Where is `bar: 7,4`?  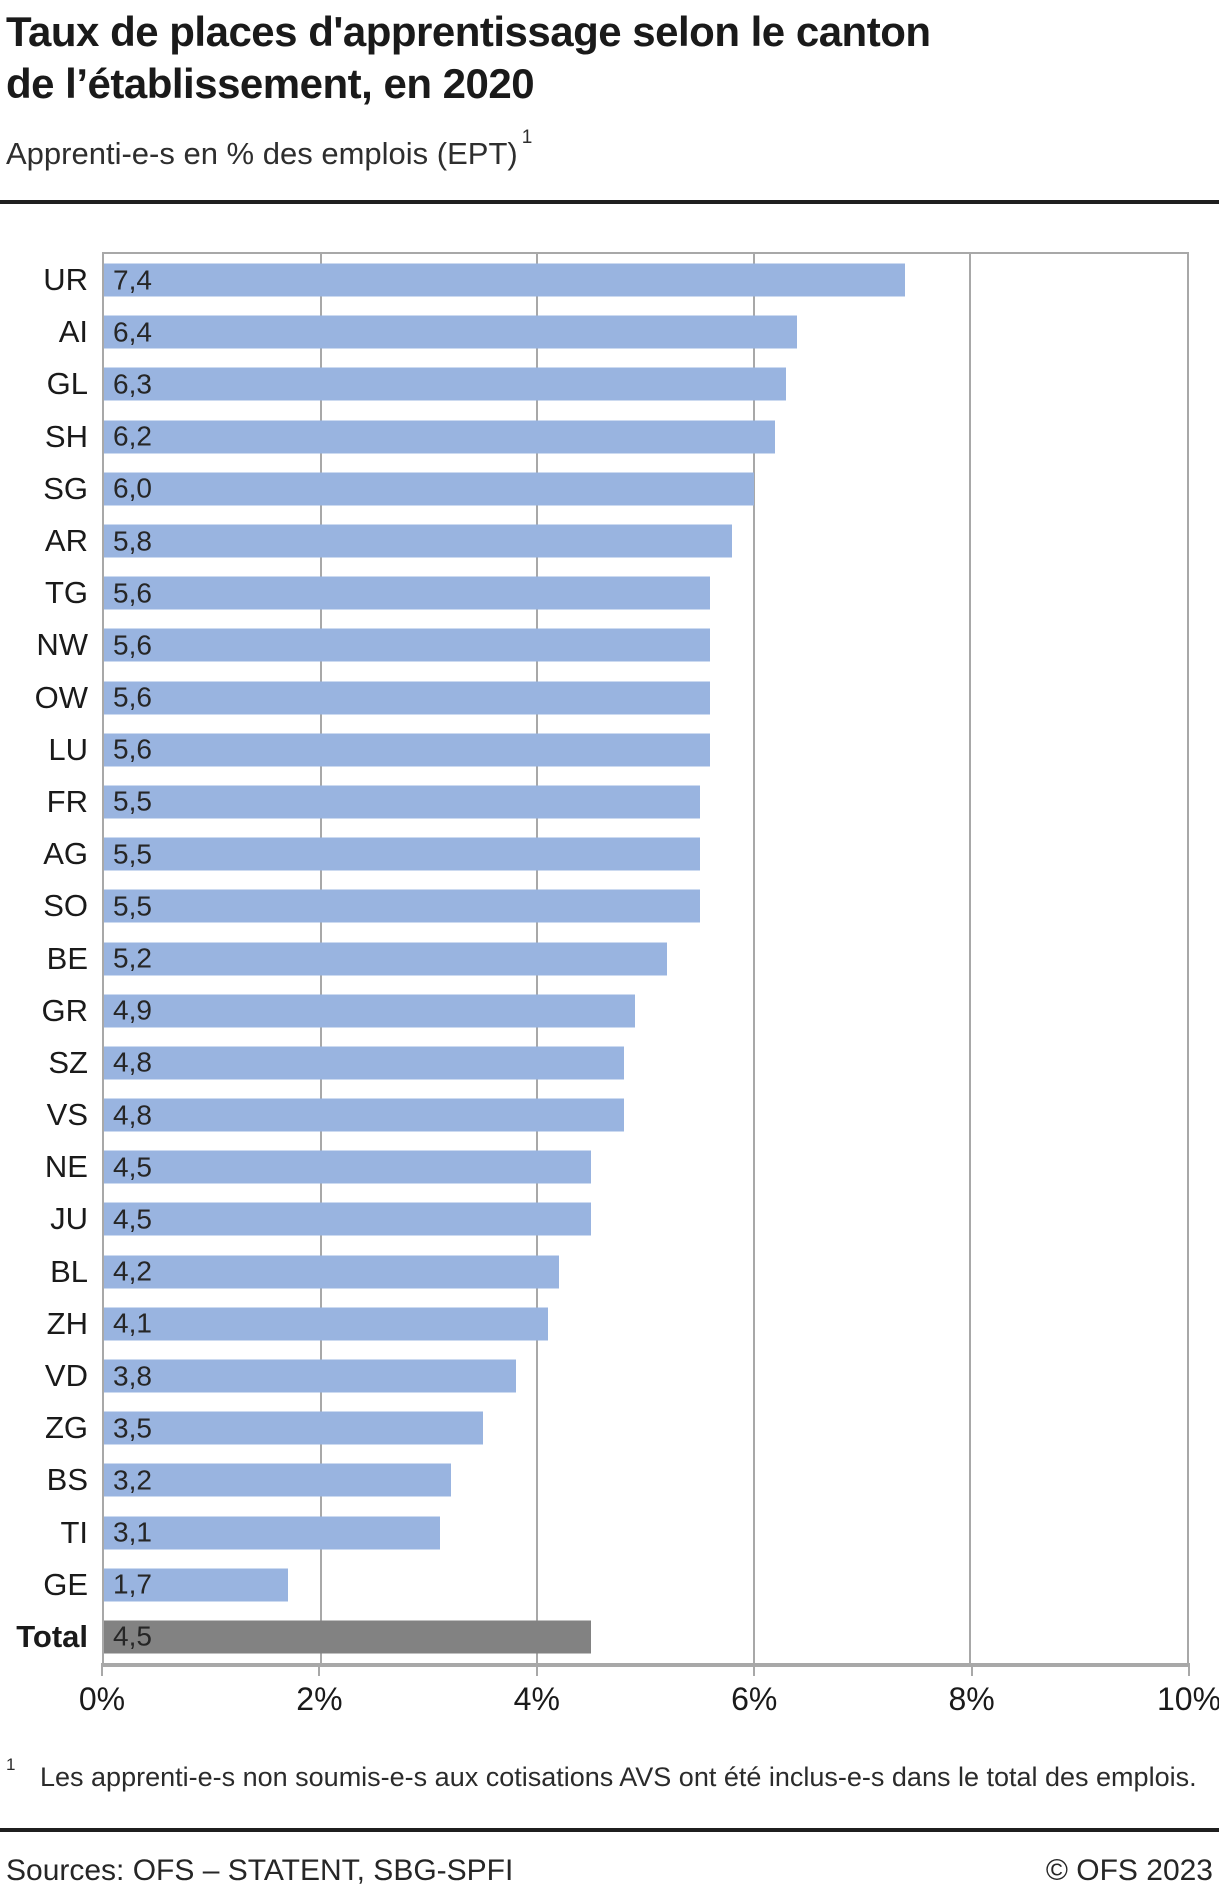
bar: 7,4 is located at coordinates (505, 280).